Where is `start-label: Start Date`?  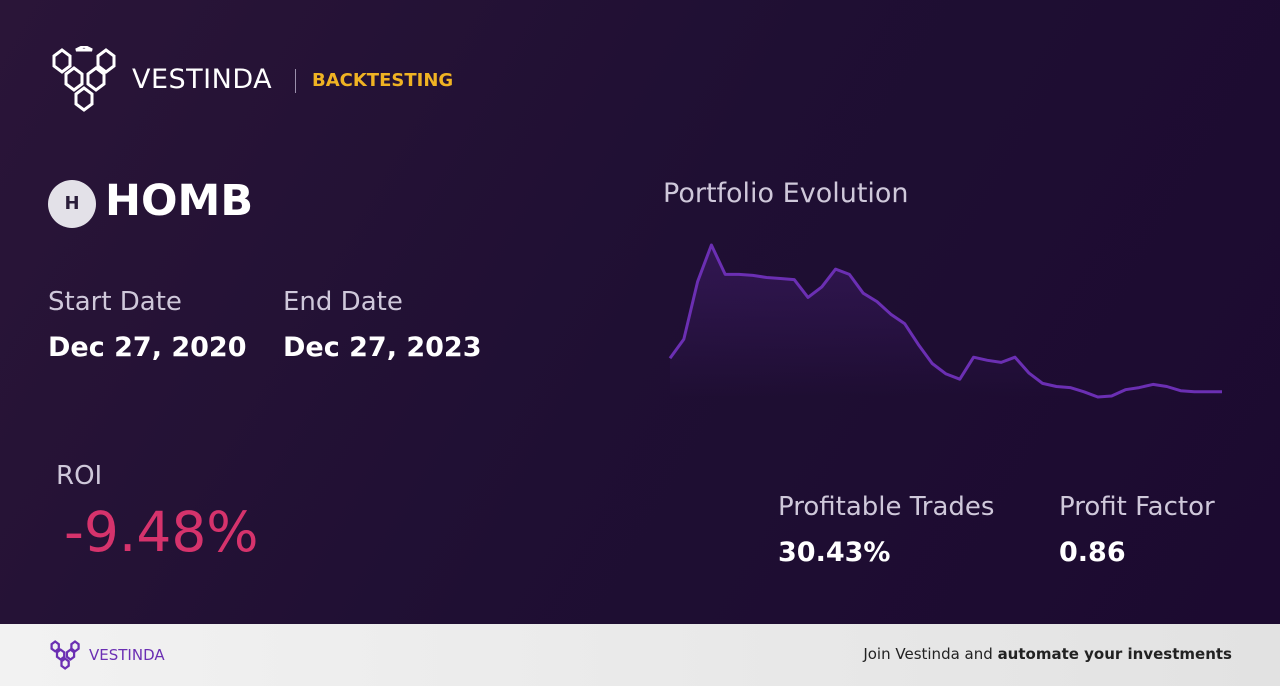
start-label: Start Date is located at coordinates (115, 302).